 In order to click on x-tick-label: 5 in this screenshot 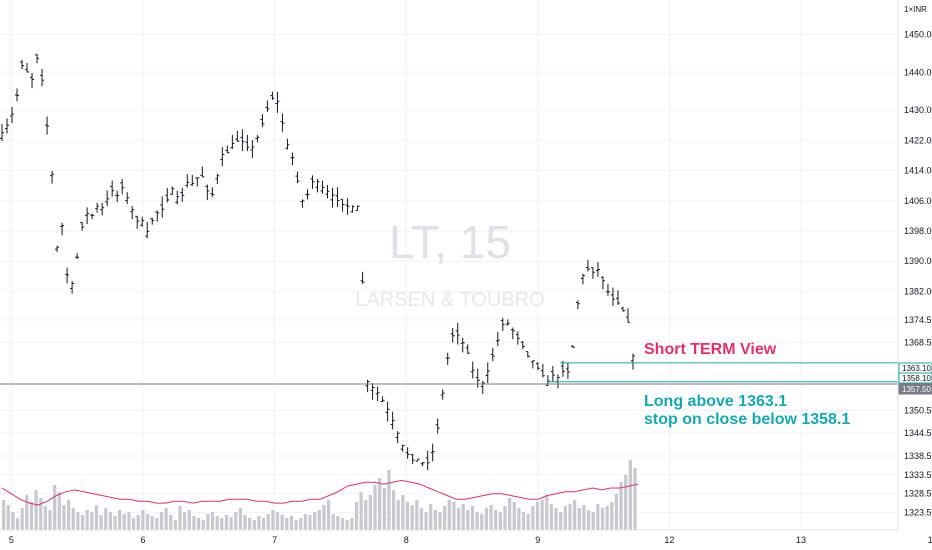, I will do `click(11, 540)`.